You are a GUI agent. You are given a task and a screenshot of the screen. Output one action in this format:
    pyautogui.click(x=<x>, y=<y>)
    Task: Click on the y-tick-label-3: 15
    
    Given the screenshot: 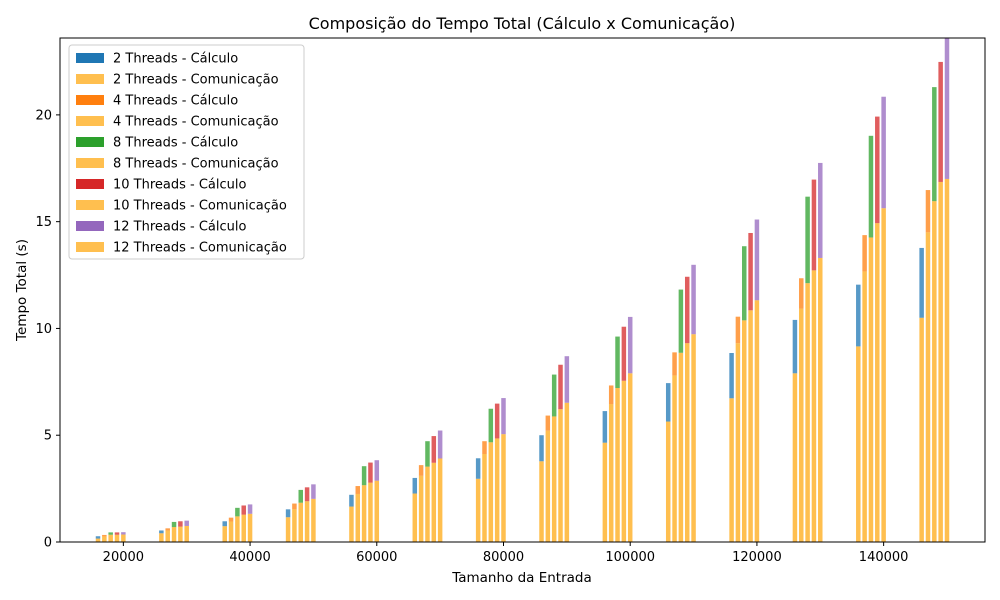 What is the action you would take?
    pyautogui.click(x=43, y=222)
    